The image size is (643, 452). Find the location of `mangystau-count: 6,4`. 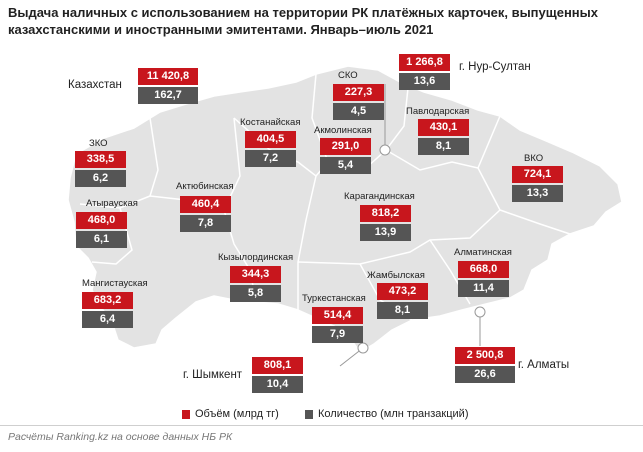

mangystau-count: 6,4 is located at coordinates (107, 319).